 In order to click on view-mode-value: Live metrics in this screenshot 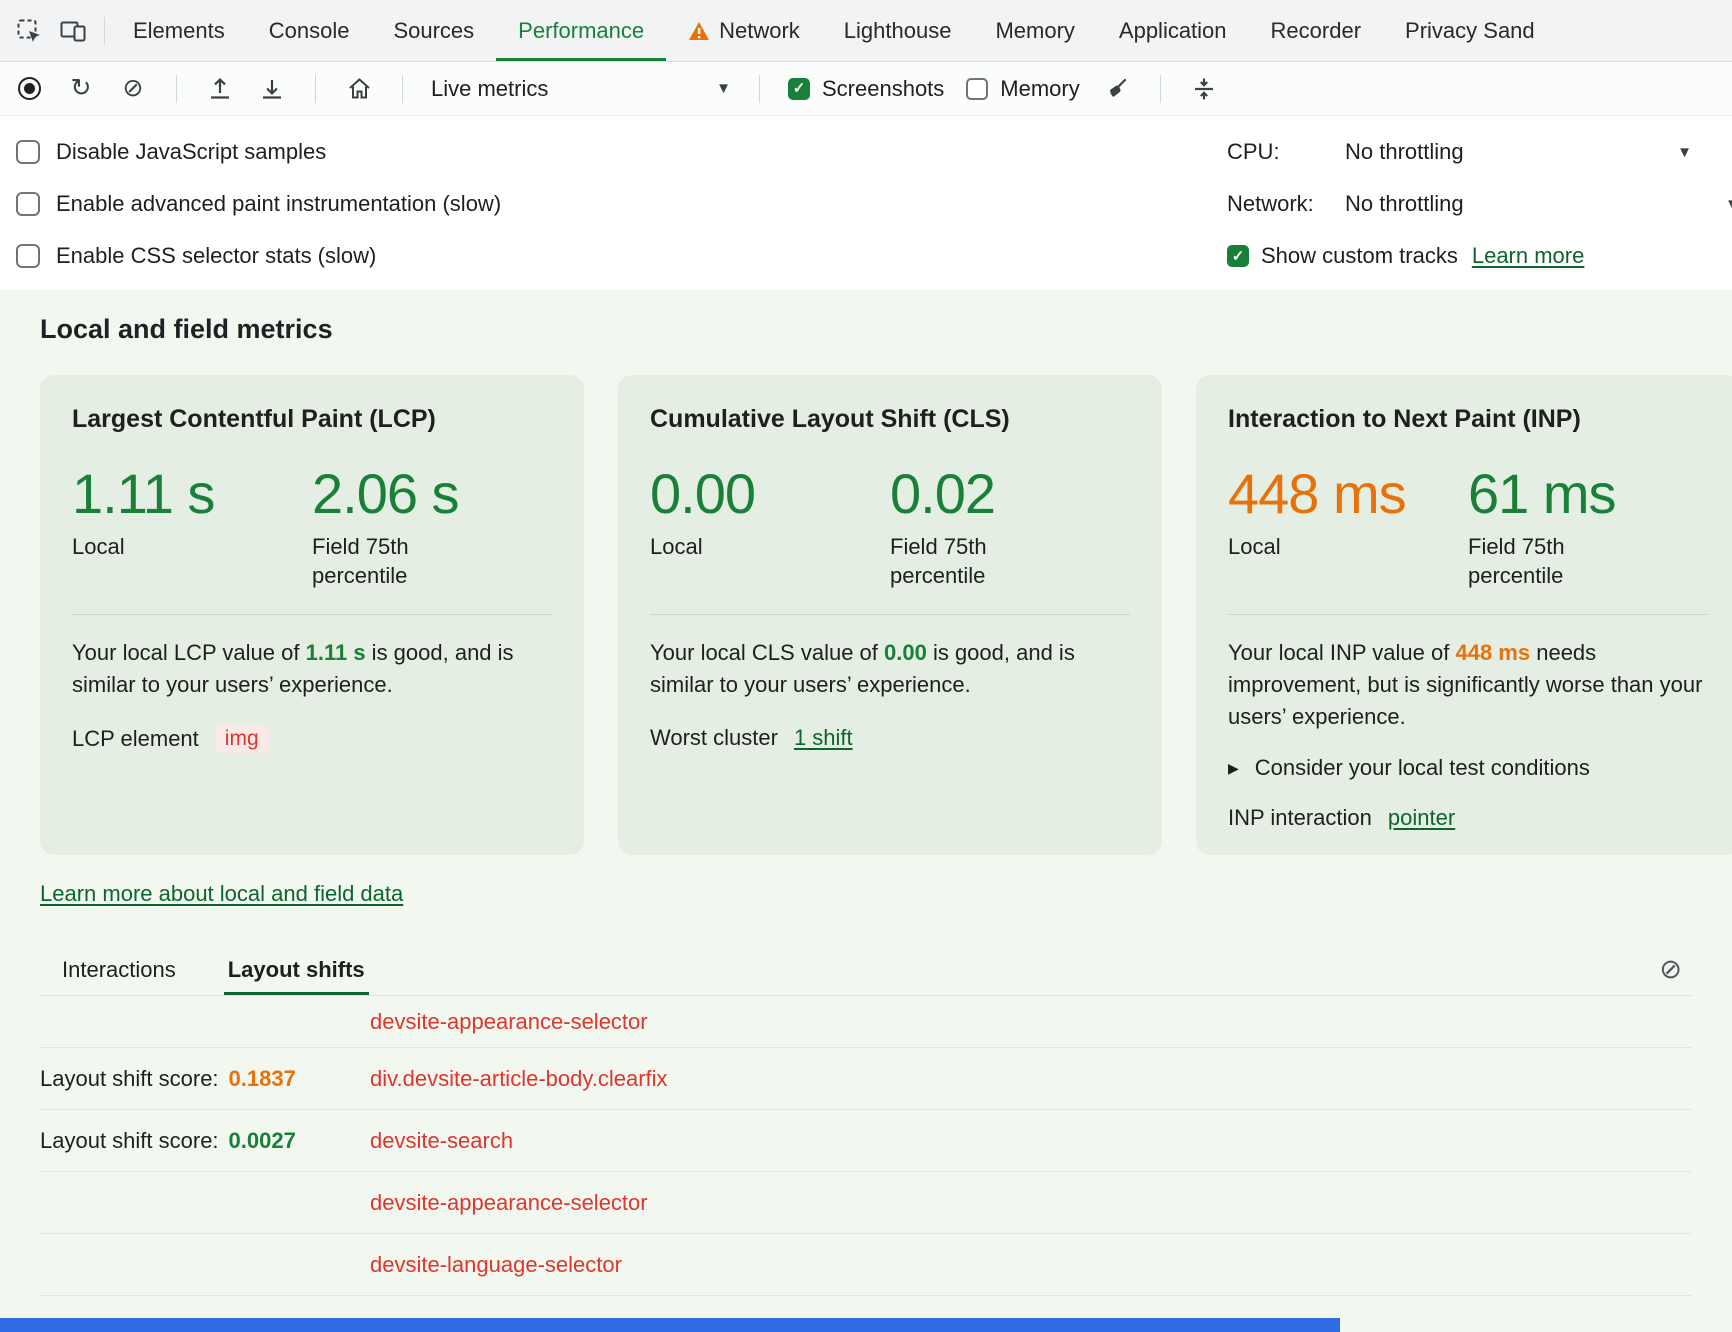, I will do `click(490, 88)`.